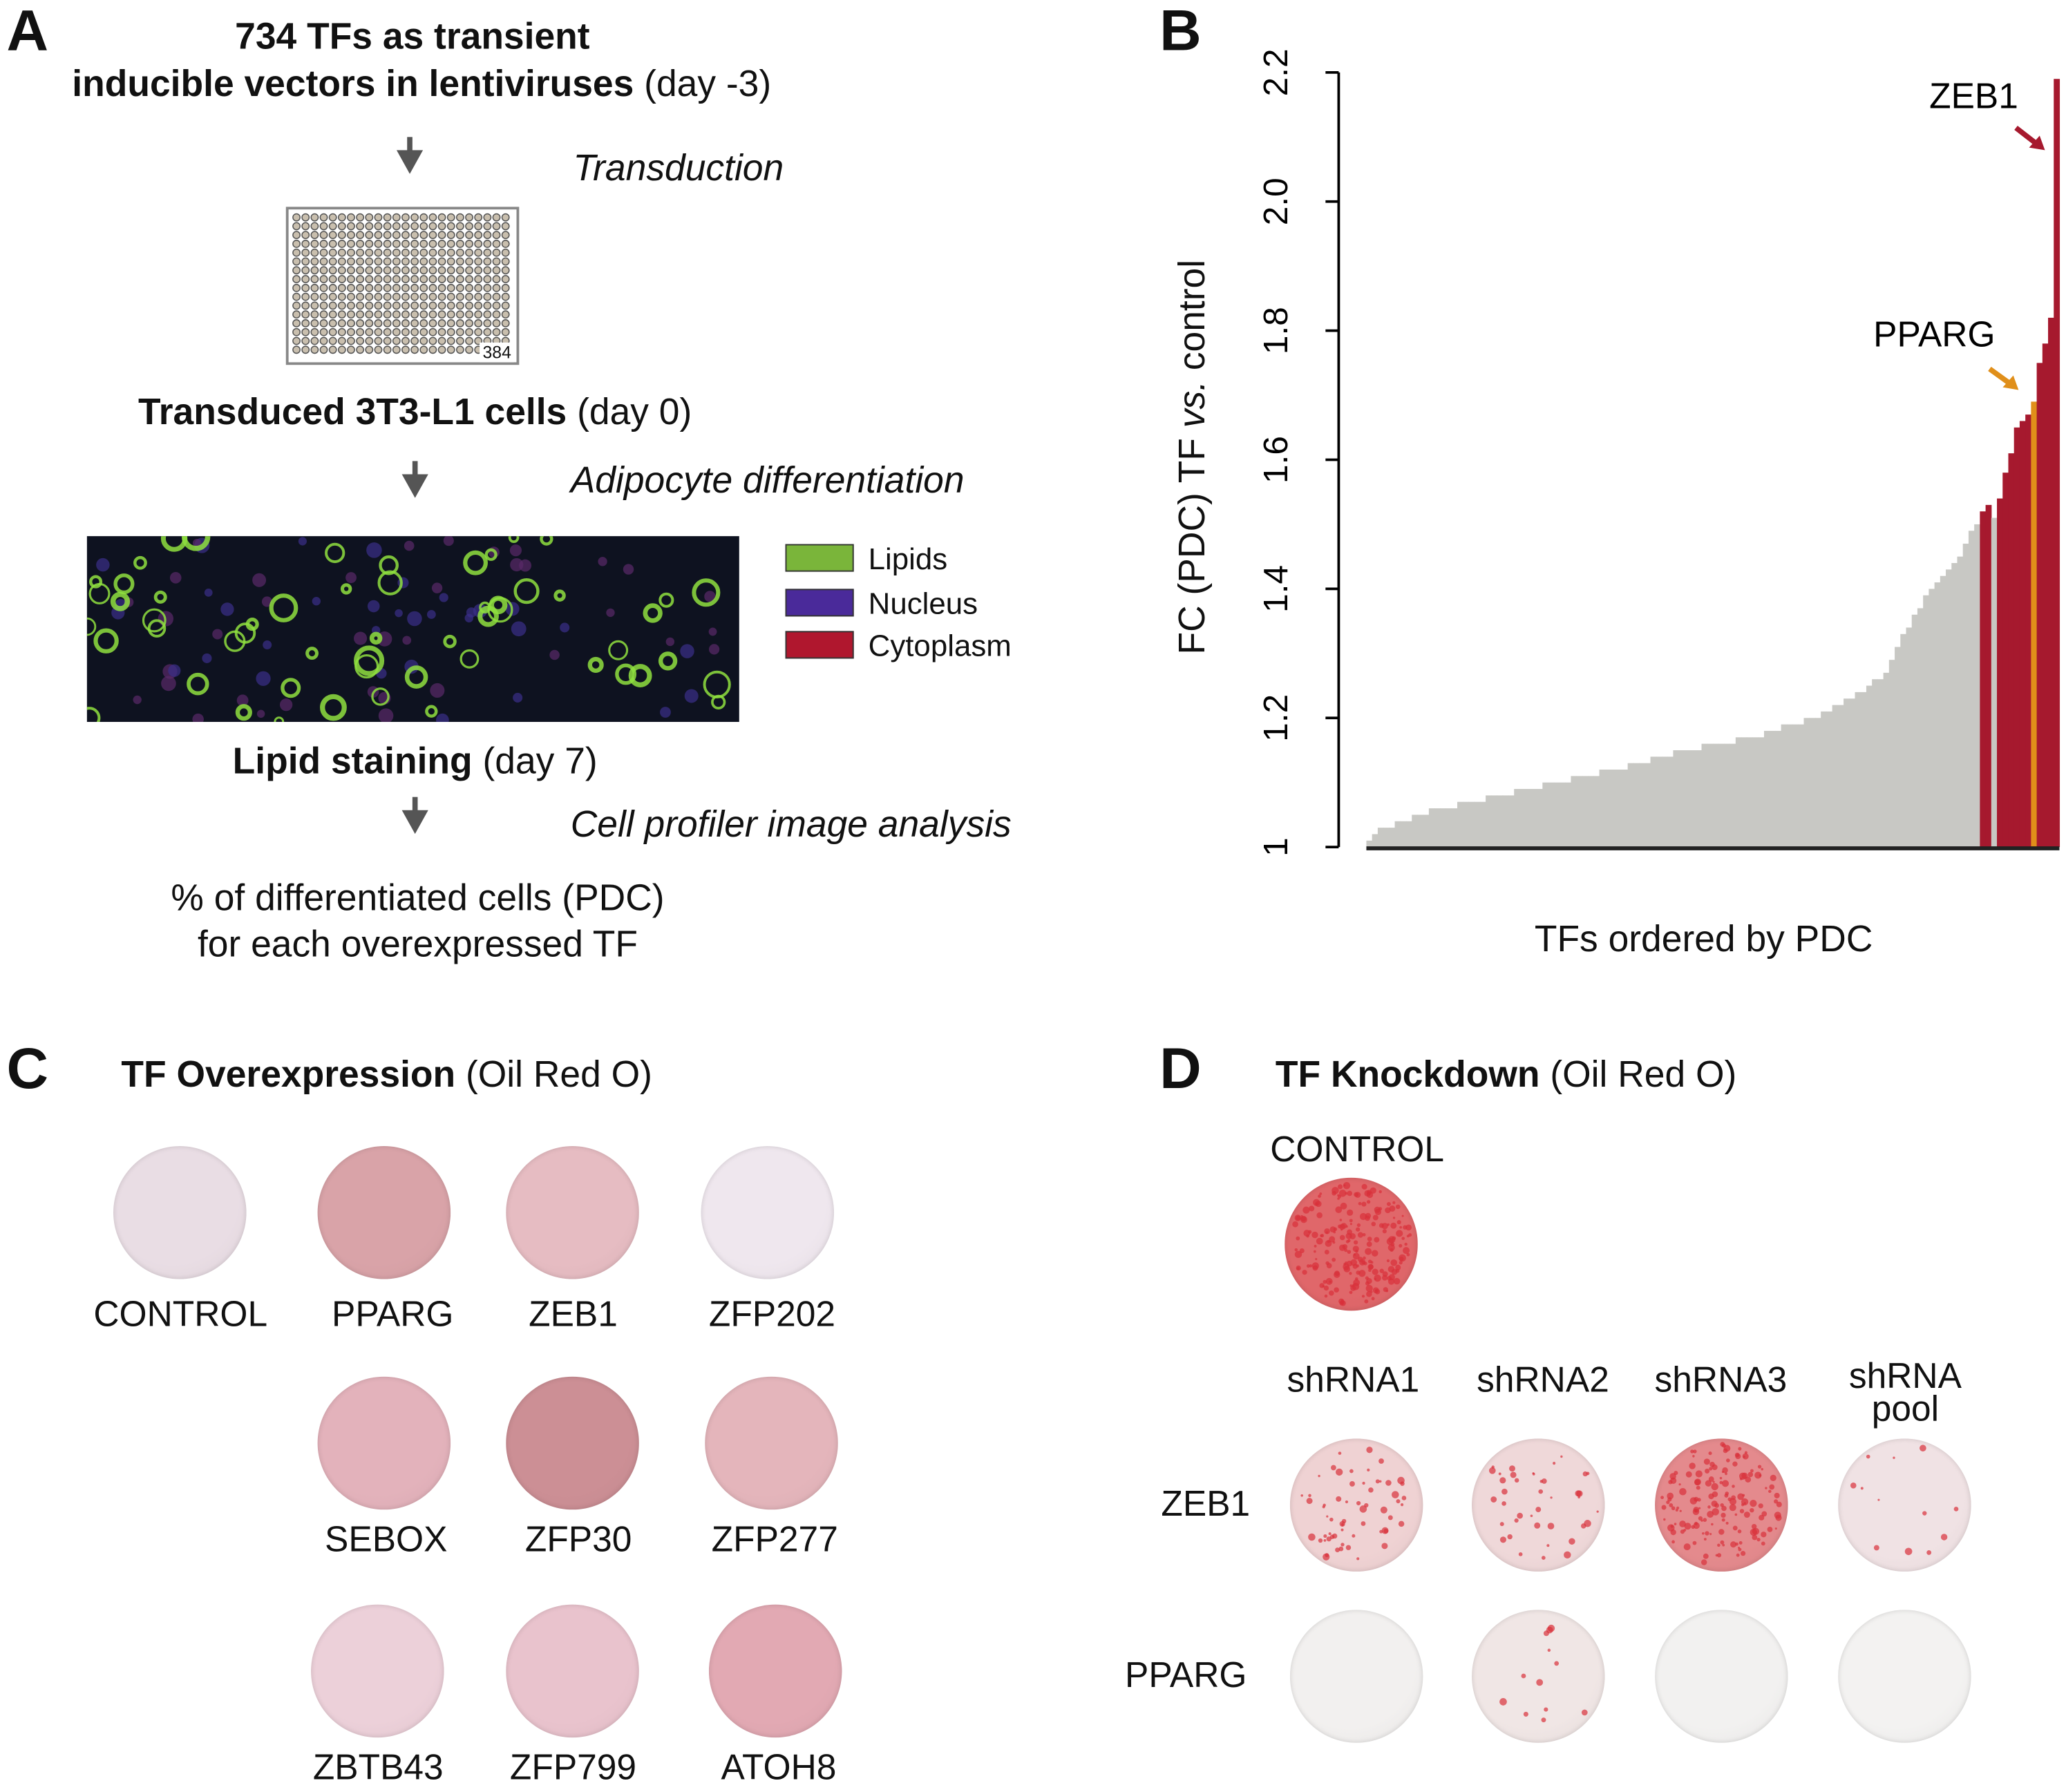  What do you see at coordinates (1543, 1380) in the screenshot?
I see `column-header-shrna2: shRNA2` at bounding box center [1543, 1380].